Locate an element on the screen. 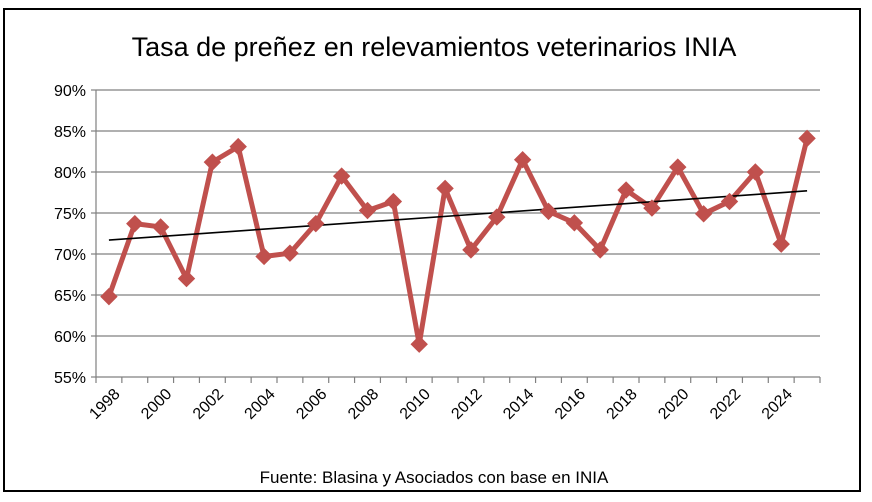 This screenshot has height=502, width=872. x-tick-label: 2022 is located at coordinates (725, 404).